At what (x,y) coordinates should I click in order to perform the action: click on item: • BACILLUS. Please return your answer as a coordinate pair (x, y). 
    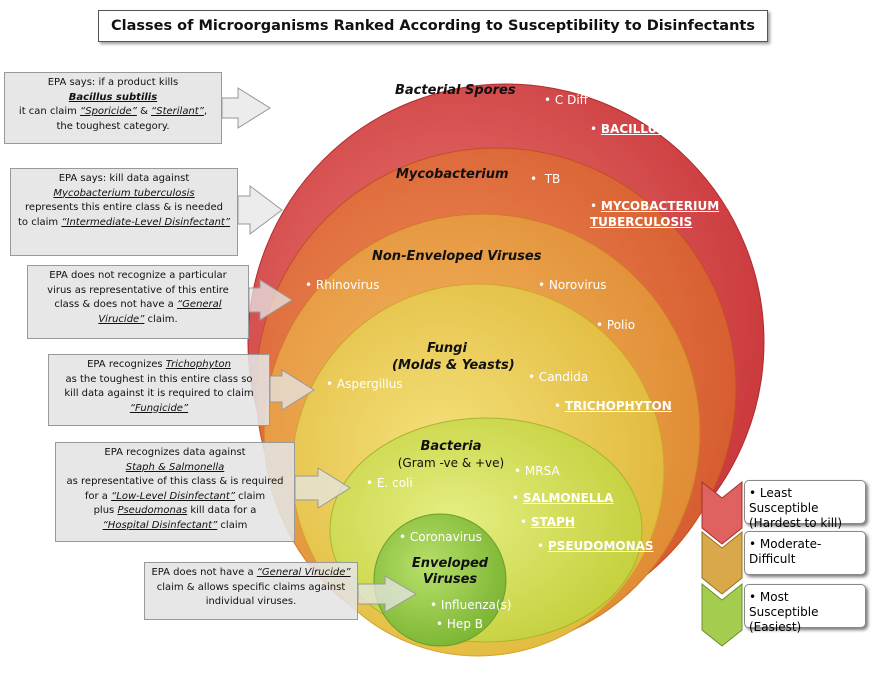
    Looking at the image, I should click on (628, 129).